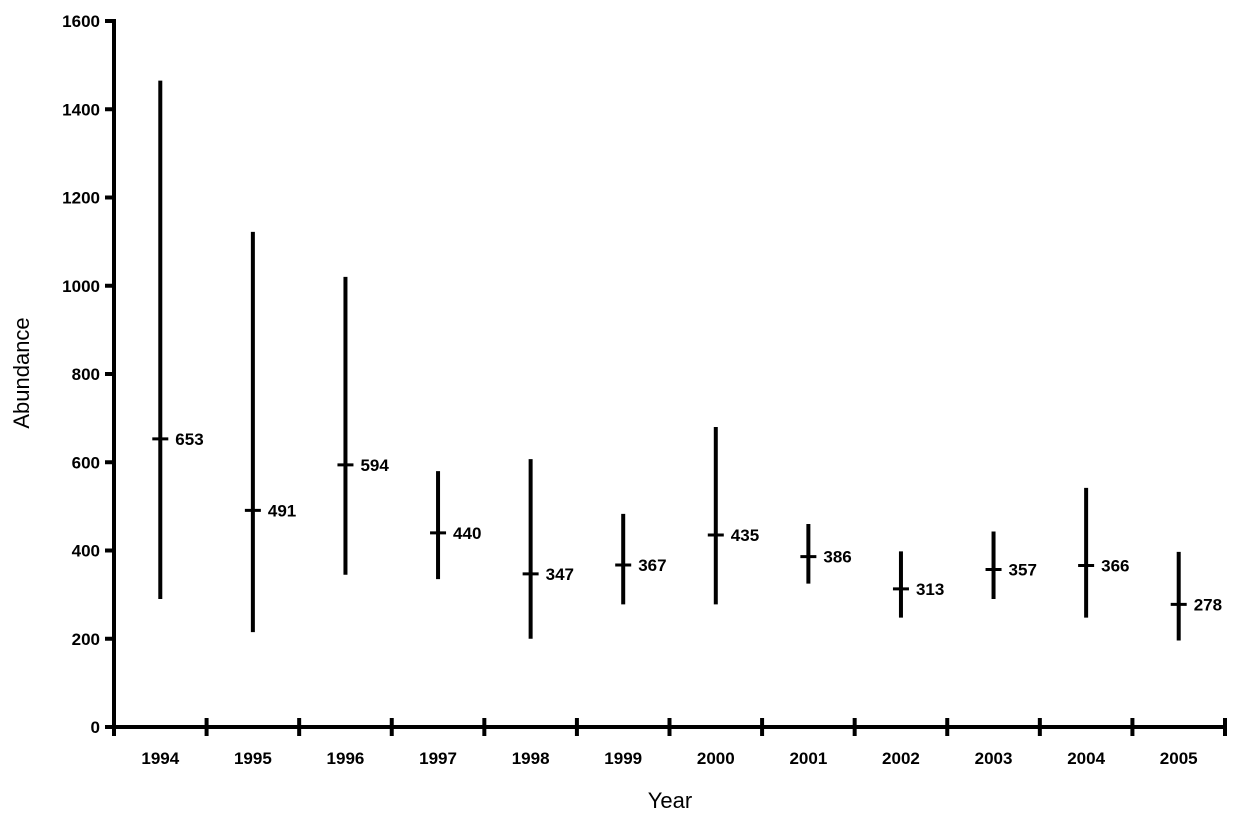 The height and width of the screenshot is (815, 1233). I want to click on estimate-label: 653, so click(189, 439).